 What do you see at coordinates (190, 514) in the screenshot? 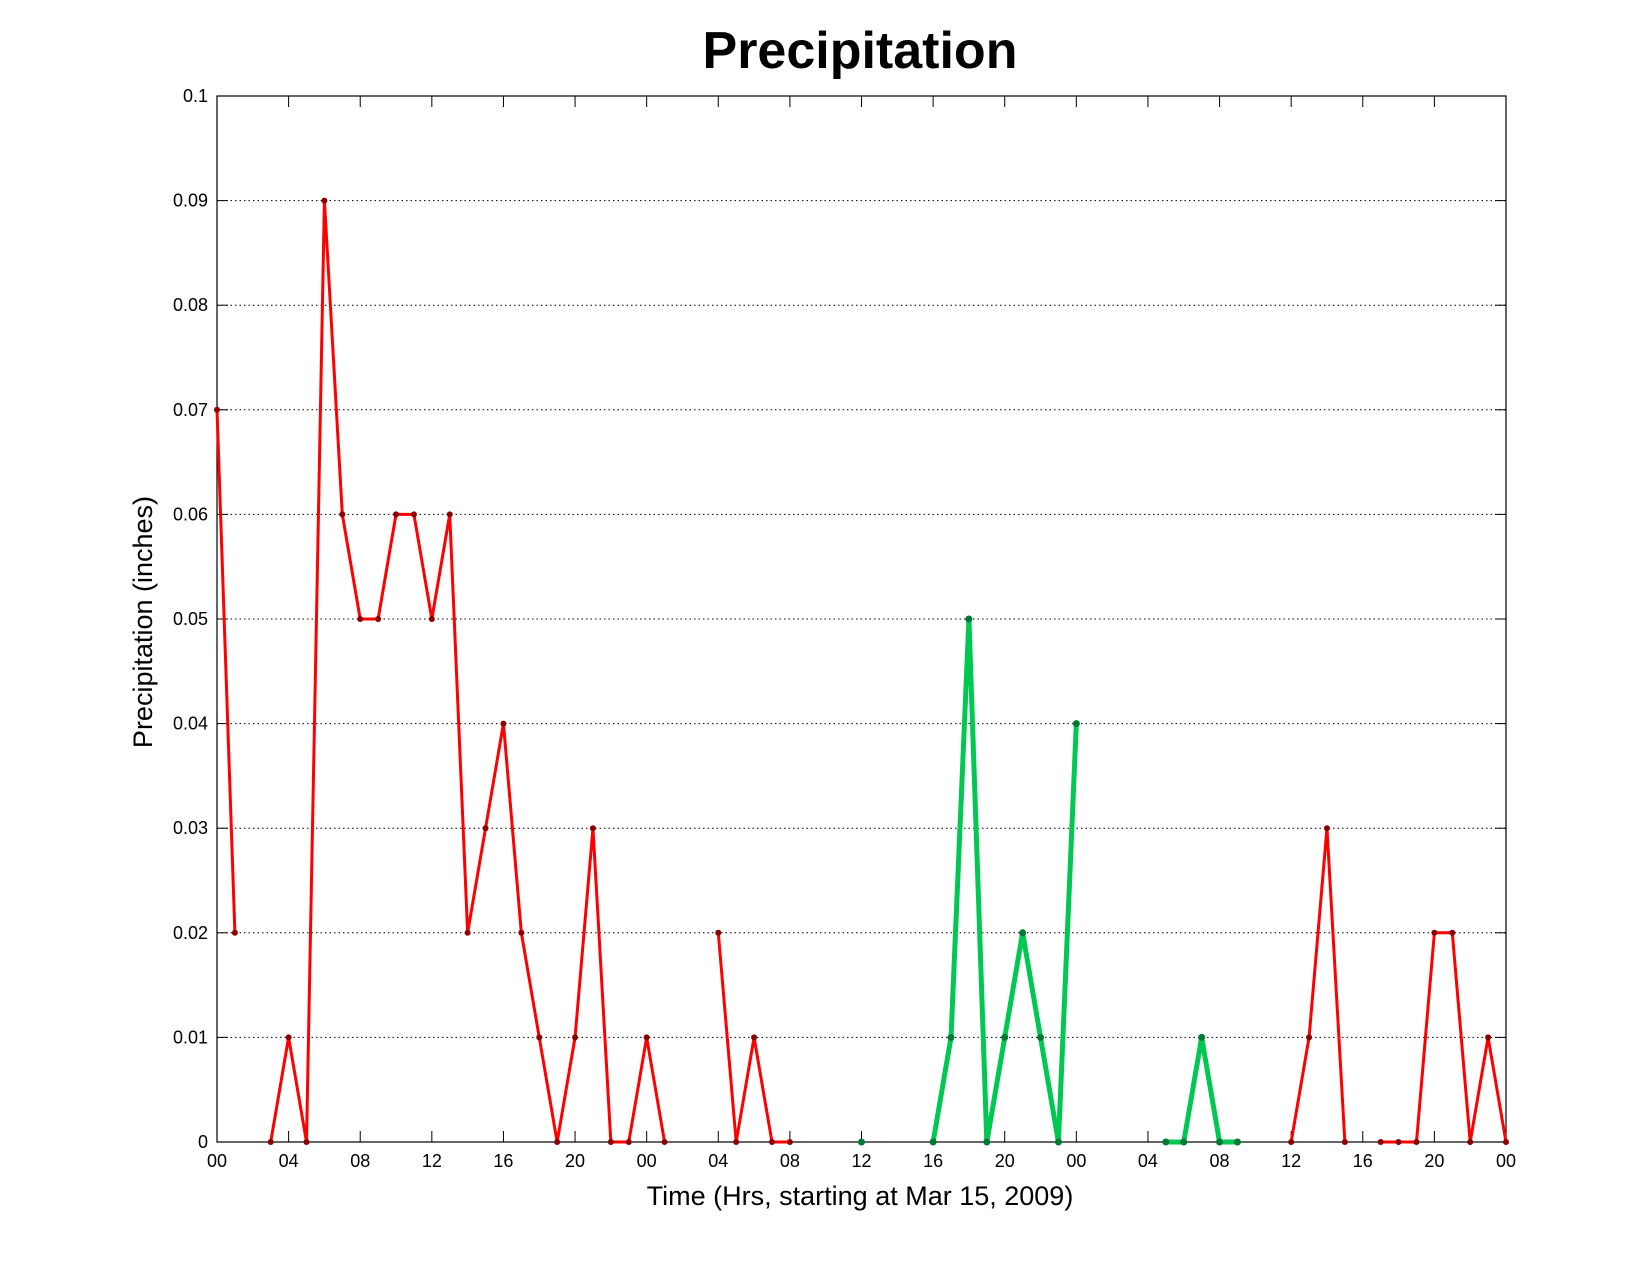
I see `y-tick-label: 0.06` at bounding box center [190, 514].